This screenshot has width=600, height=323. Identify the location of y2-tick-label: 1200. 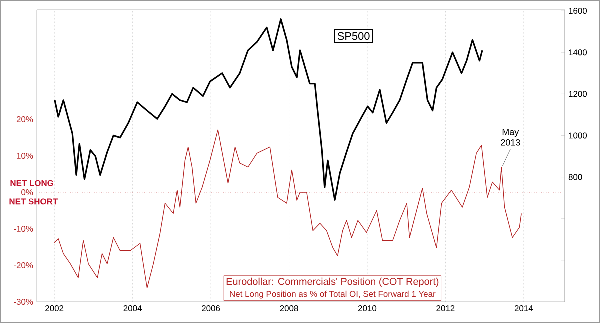
(578, 94).